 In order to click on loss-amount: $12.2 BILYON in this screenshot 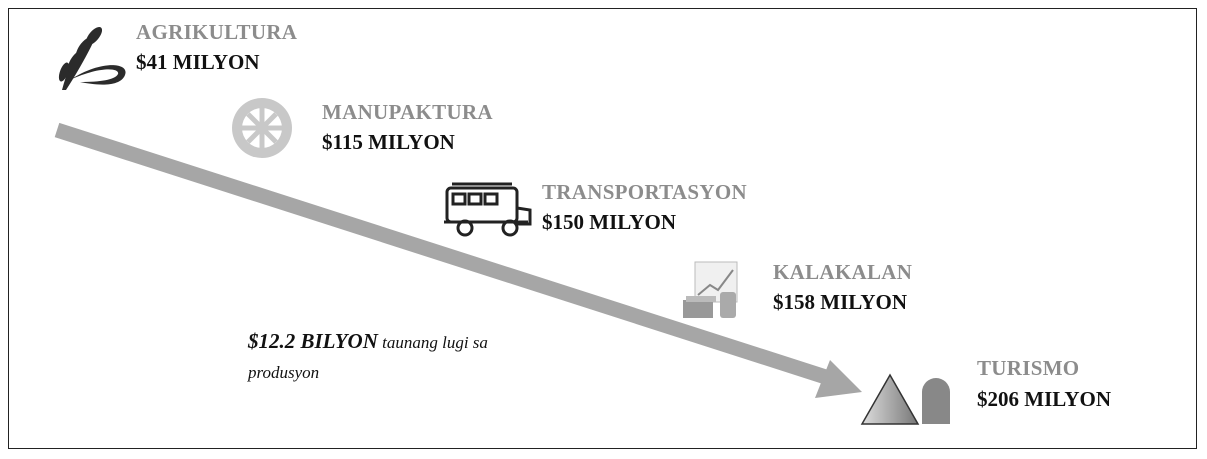, I will do `click(313, 341)`.